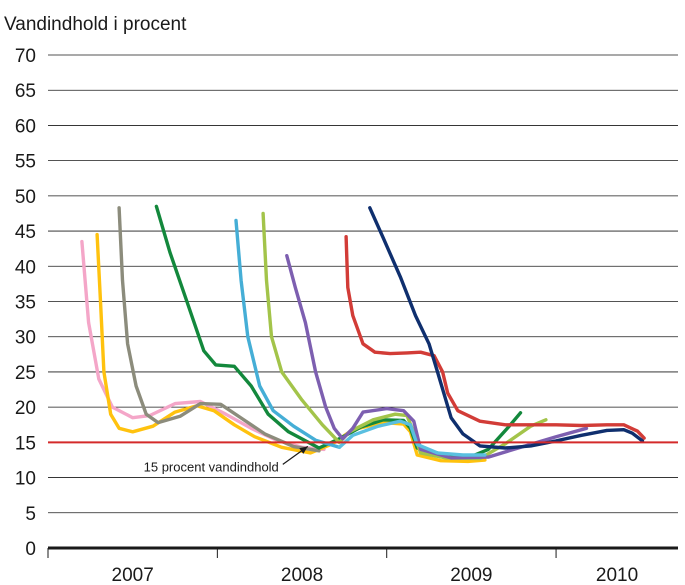 The height and width of the screenshot is (585, 685). Describe the element at coordinates (25, 91) in the screenshot. I see `y-tick-label: 65` at that location.